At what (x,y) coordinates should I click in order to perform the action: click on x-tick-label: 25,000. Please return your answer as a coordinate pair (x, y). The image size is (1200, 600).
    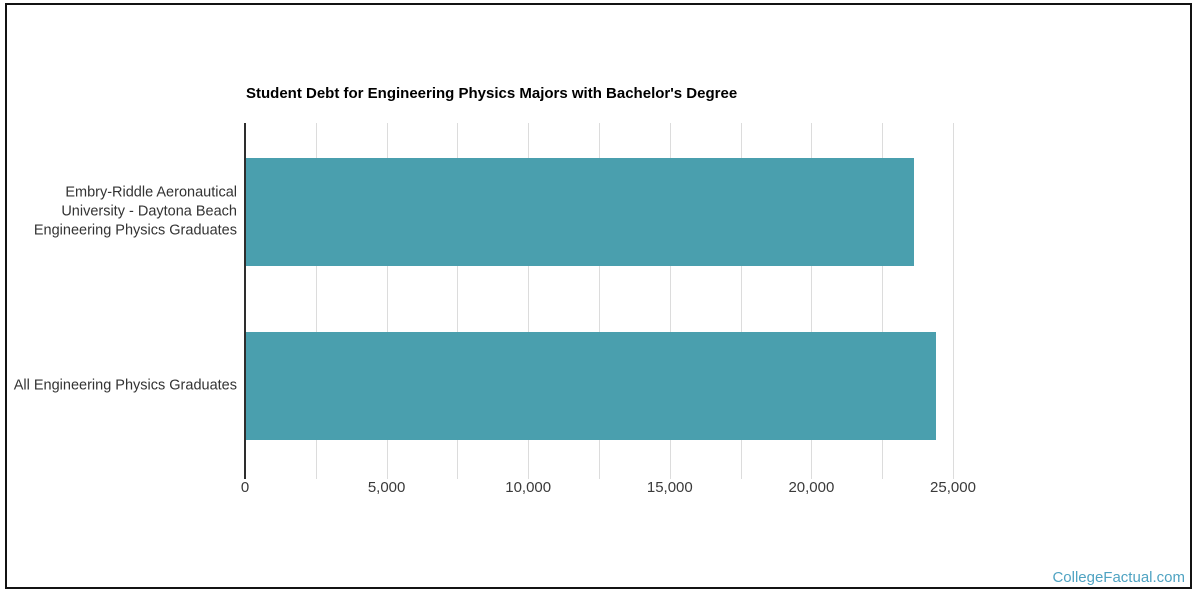
    Looking at the image, I should click on (953, 487).